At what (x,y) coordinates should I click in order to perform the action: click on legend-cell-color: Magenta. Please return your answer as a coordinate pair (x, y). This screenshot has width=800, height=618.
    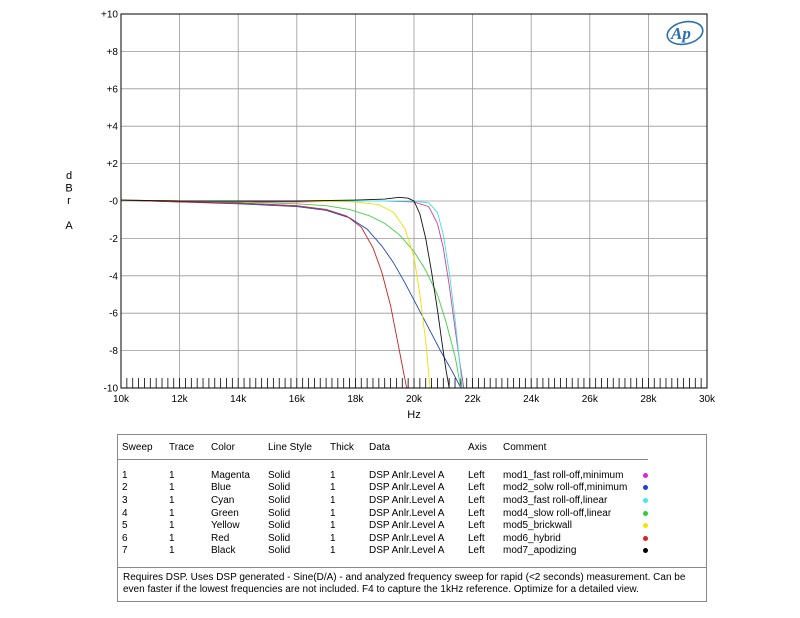
    Looking at the image, I should click on (230, 475).